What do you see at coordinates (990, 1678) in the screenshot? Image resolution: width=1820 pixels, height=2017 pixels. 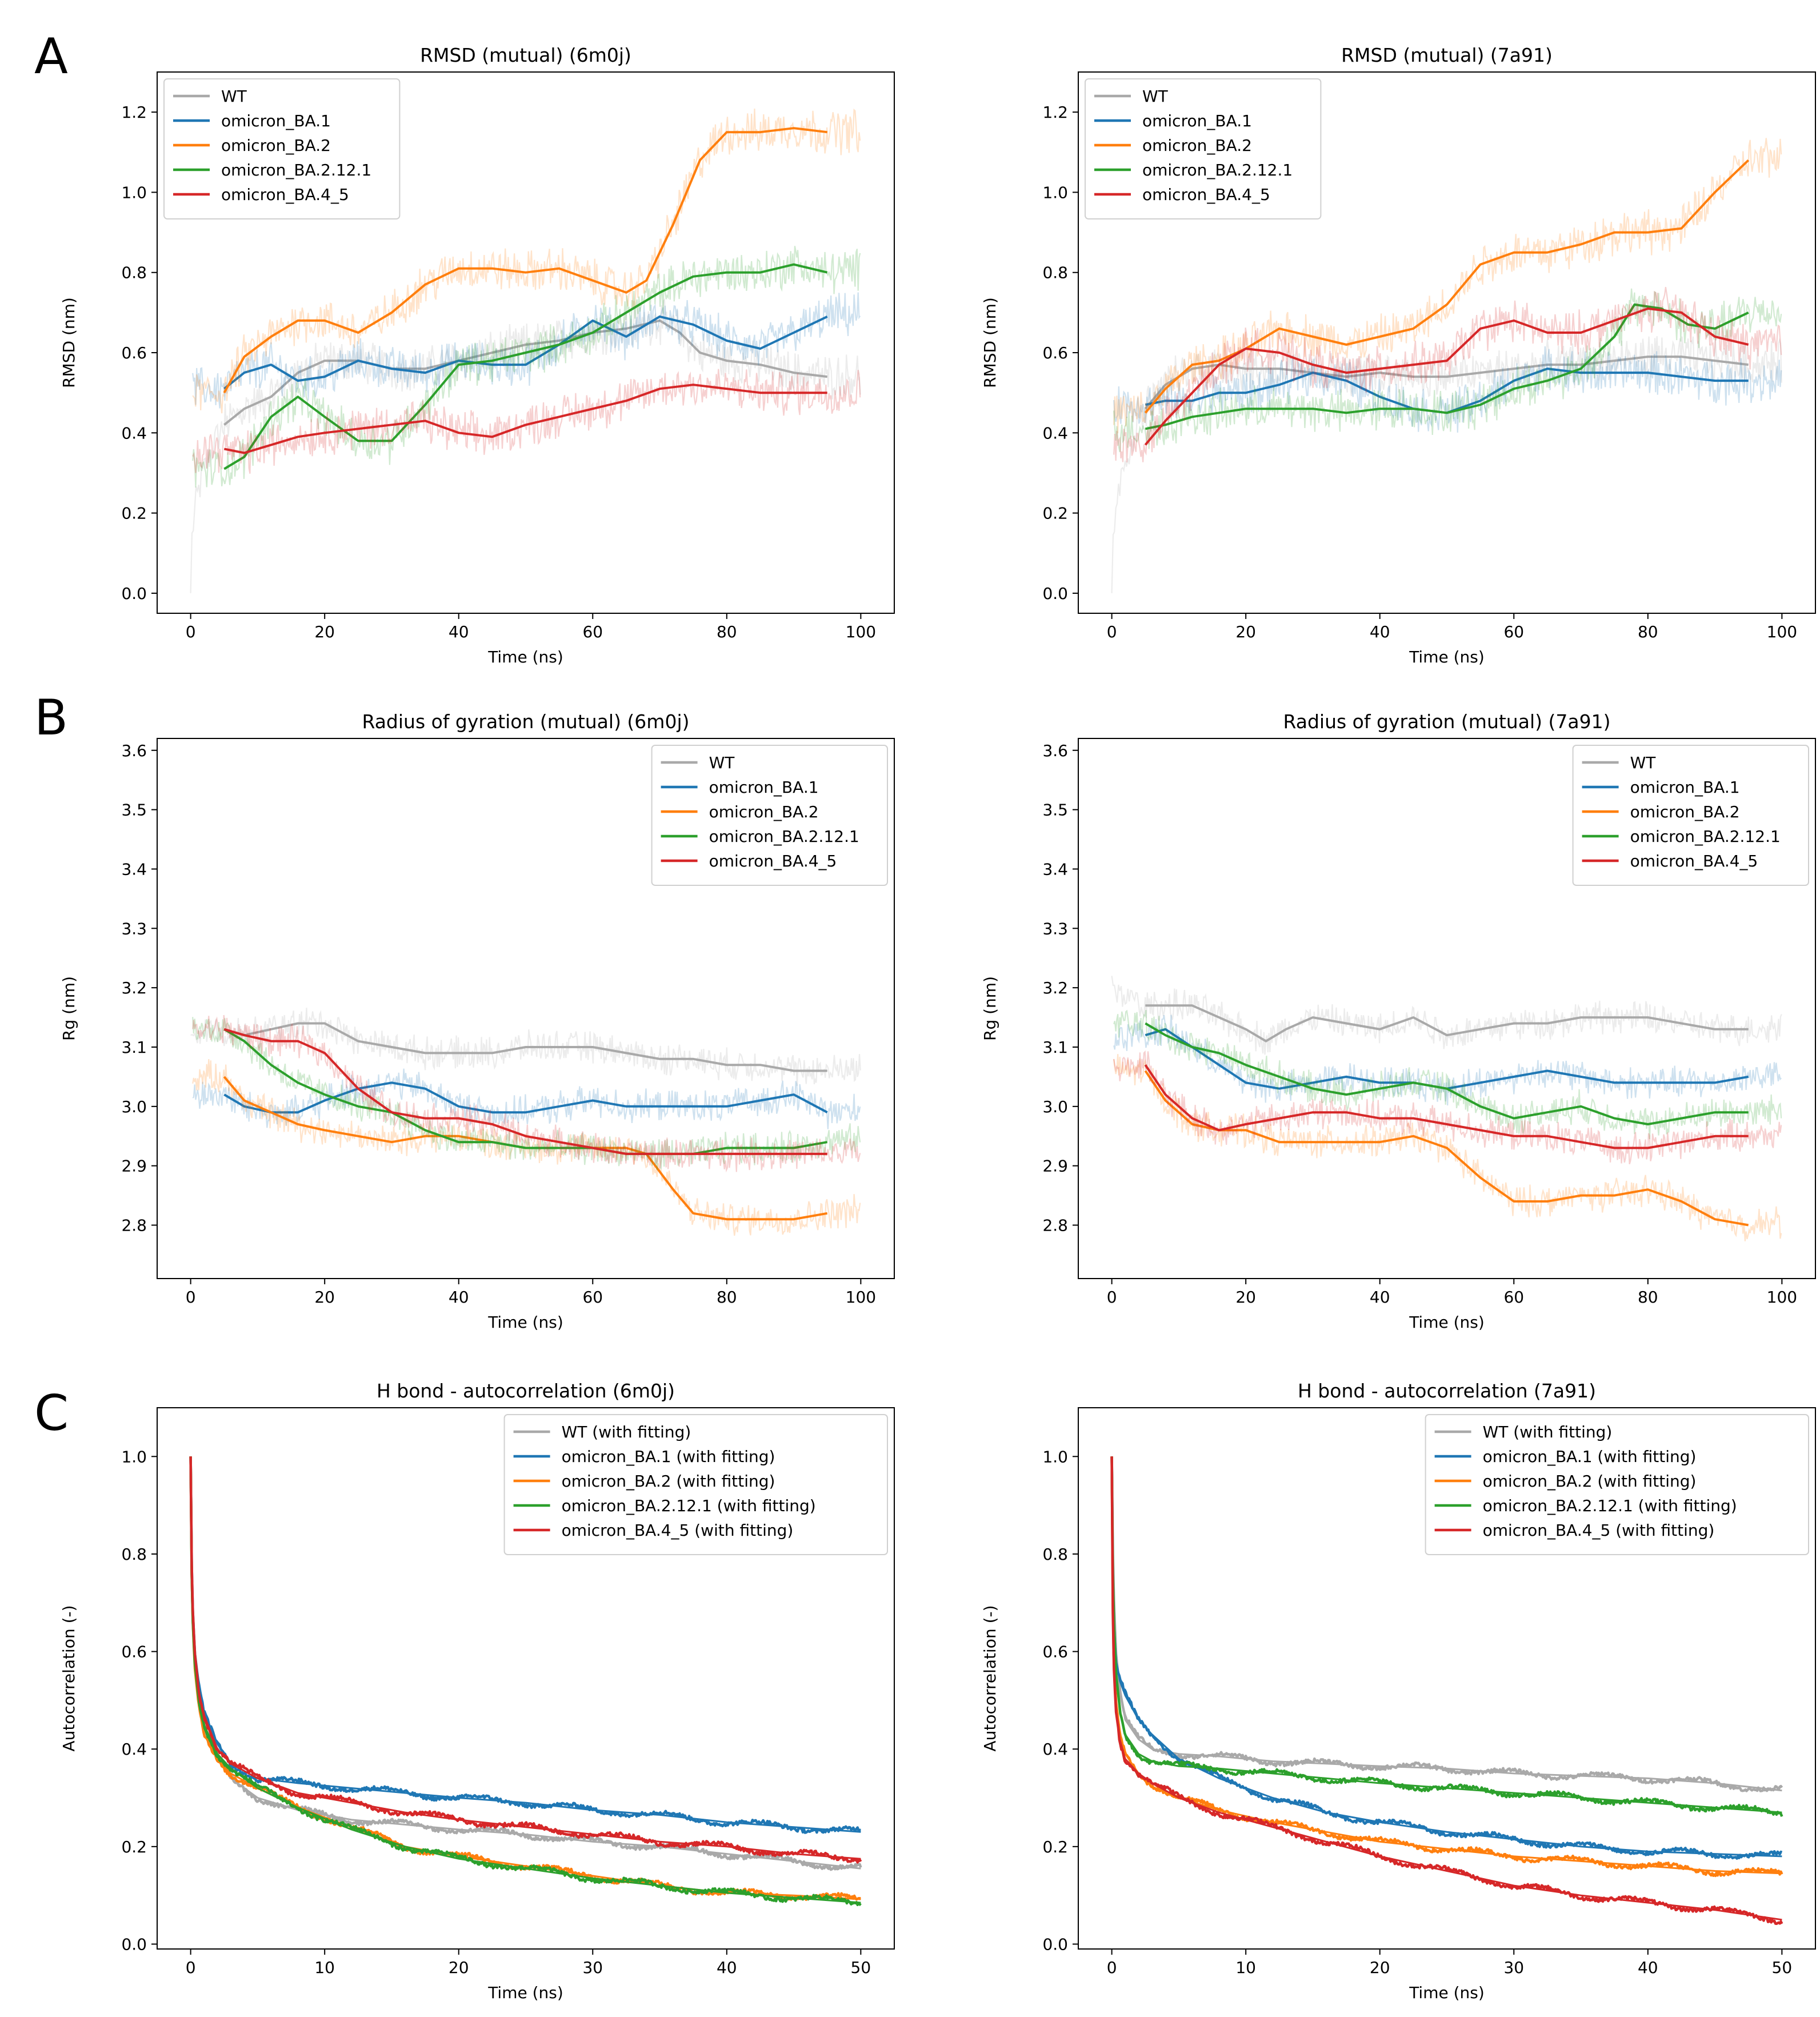 I see `y-axis-label: Autocorrelation (-)` at bounding box center [990, 1678].